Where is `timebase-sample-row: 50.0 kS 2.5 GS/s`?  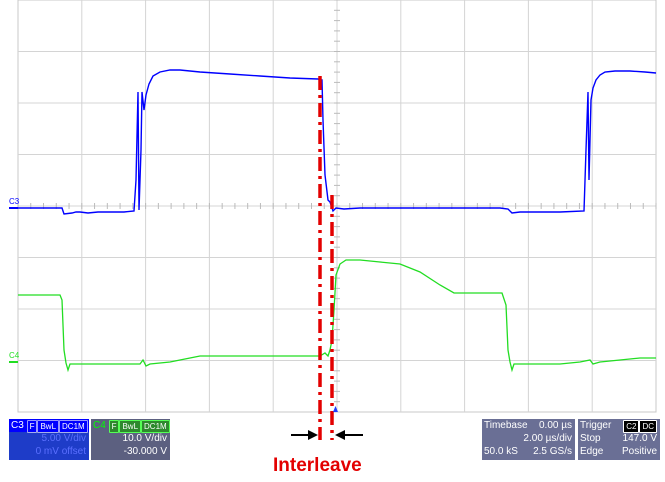 timebase-sample-row: 50.0 kS 2.5 GS/s is located at coordinates (528, 451).